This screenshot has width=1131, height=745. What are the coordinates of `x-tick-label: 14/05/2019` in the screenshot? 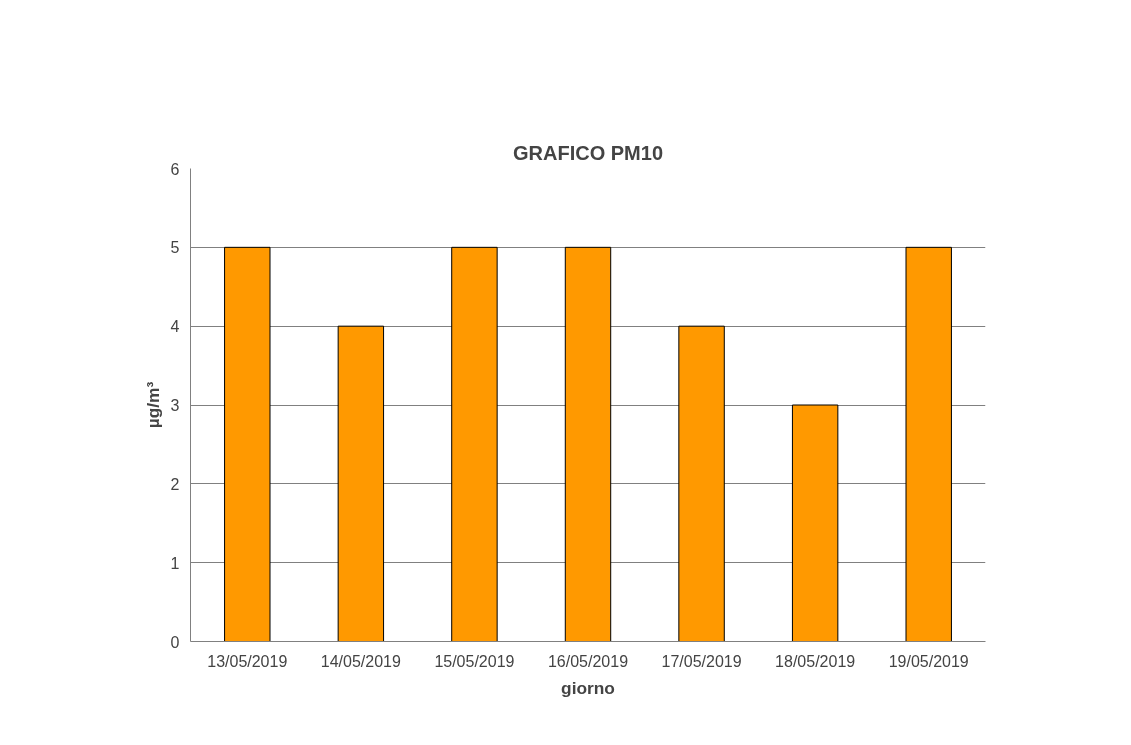 It's located at (360, 661).